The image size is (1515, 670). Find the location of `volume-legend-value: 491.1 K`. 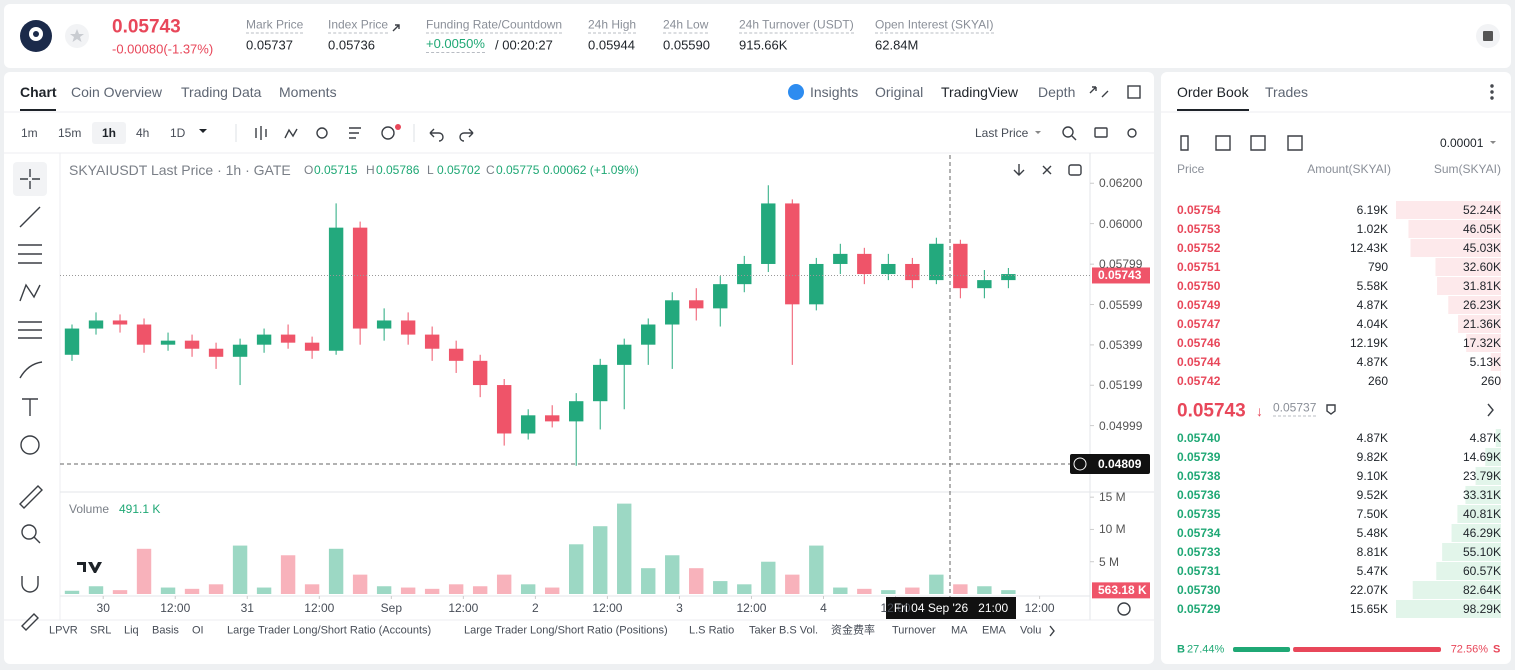

volume-legend-value: 491.1 K is located at coordinates (140, 509).